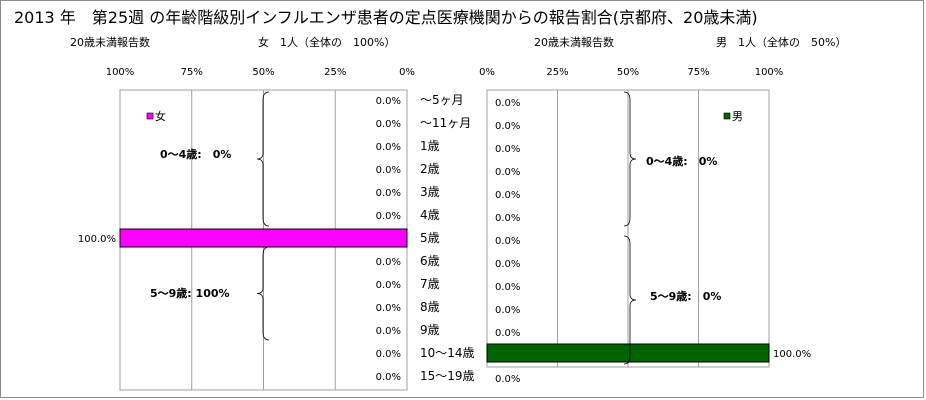  I want to click on age-category-label: 5歳, so click(430, 238).